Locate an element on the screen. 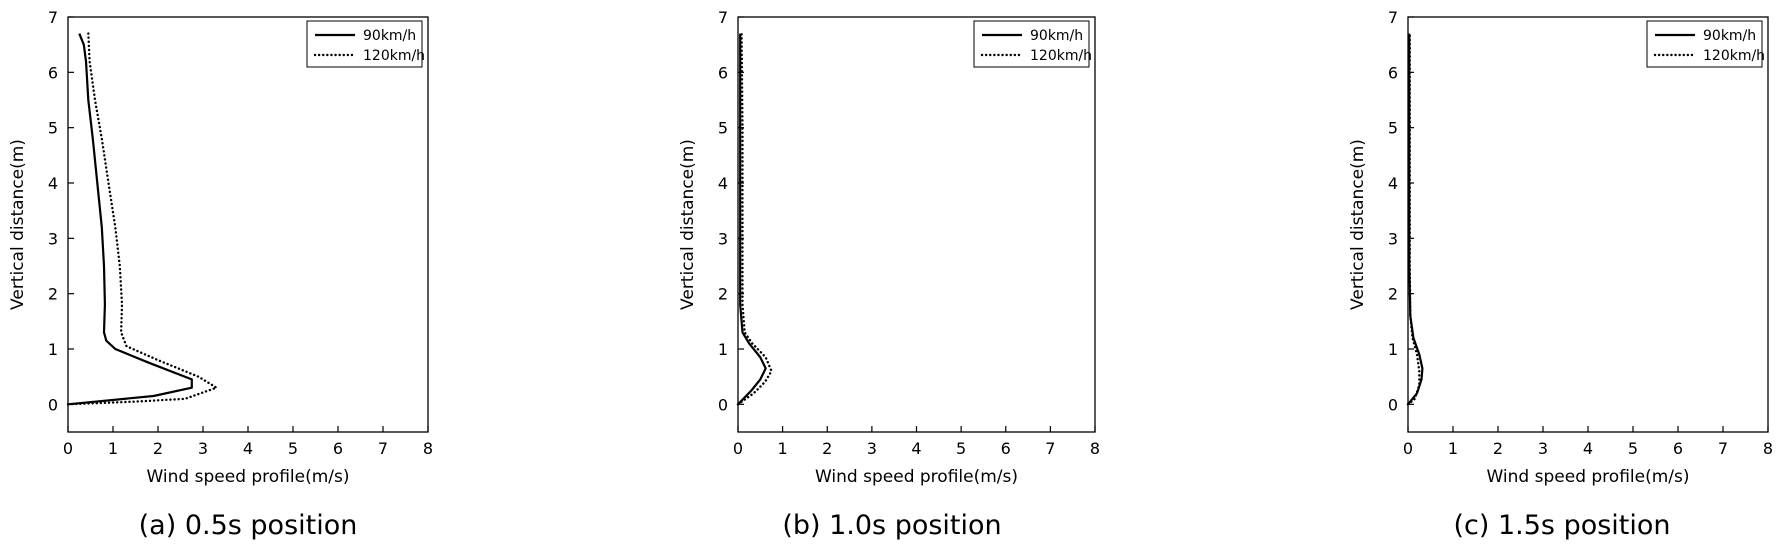 The image size is (1777, 544). panel-caption: (c) 1.5s position is located at coordinates (1561, 525).